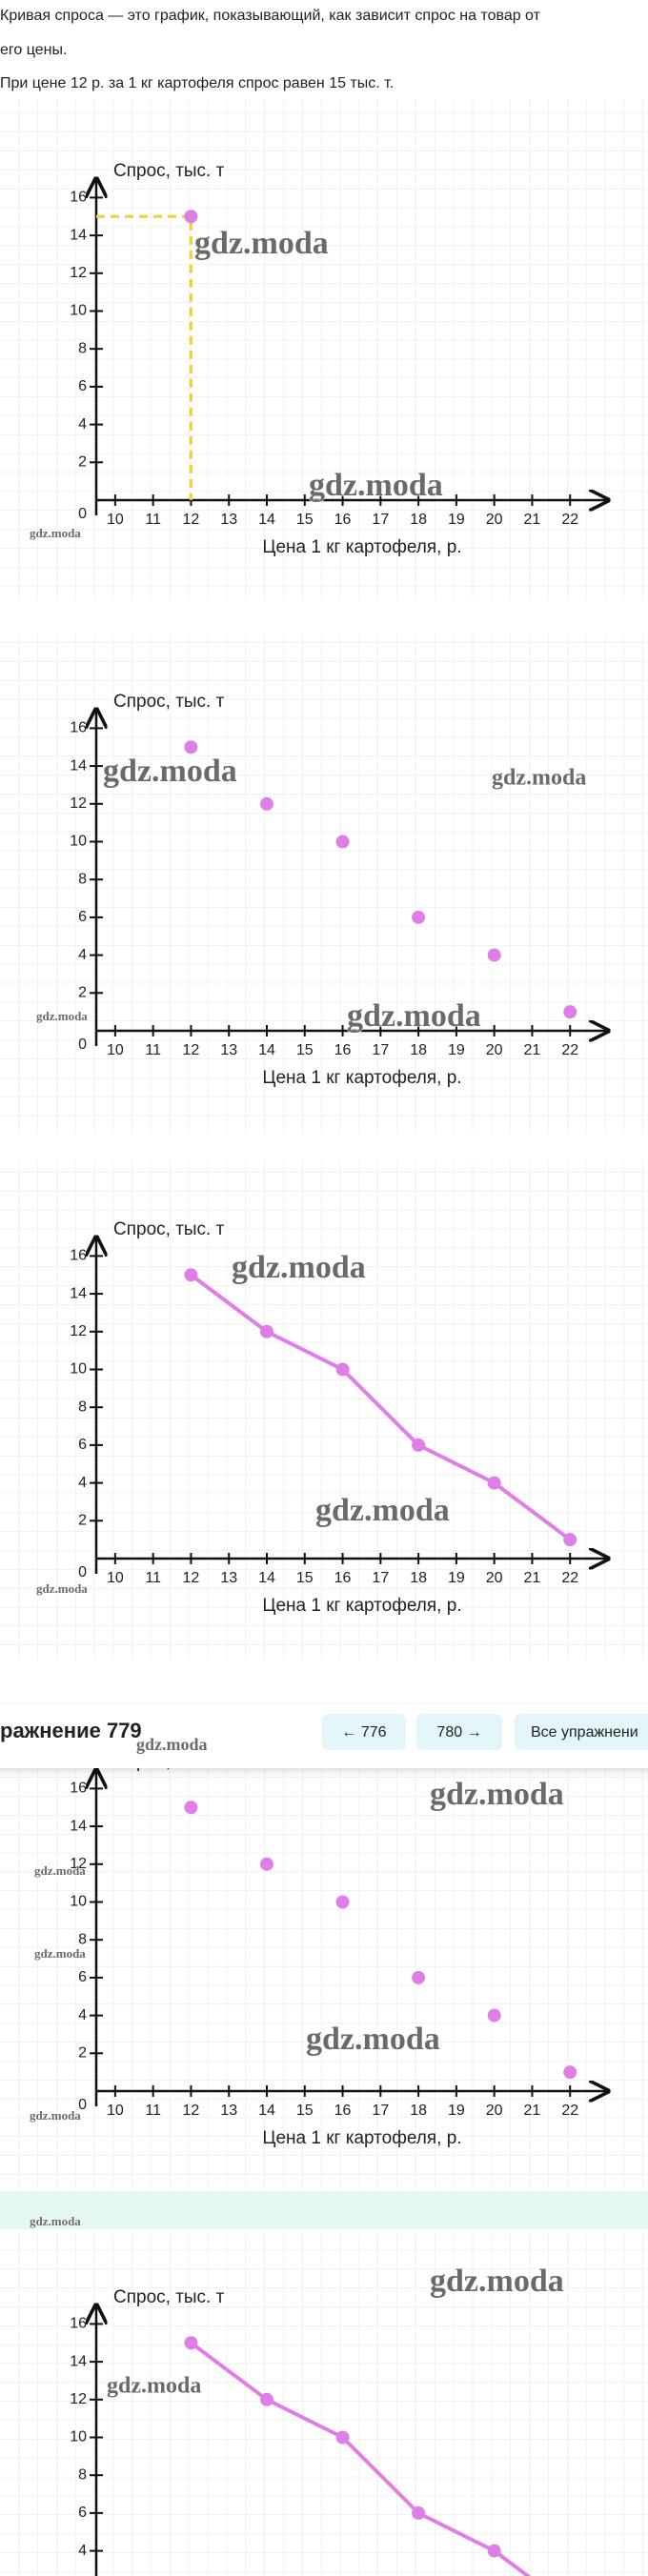 Image resolution: width=648 pixels, height=2576 pixels. Describe the element at coordinates (456, 1578) in the screenshot. I see `x-tick-label: 19` at that location.